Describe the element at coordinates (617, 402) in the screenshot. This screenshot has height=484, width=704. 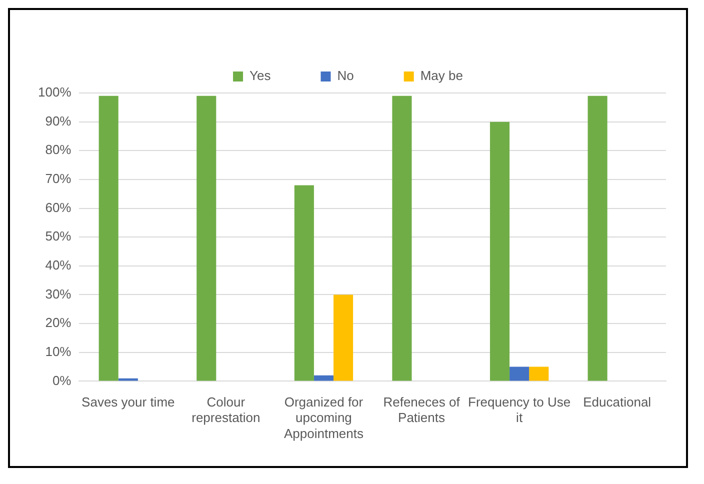
I see `x-tick-label: Educational` at that location.